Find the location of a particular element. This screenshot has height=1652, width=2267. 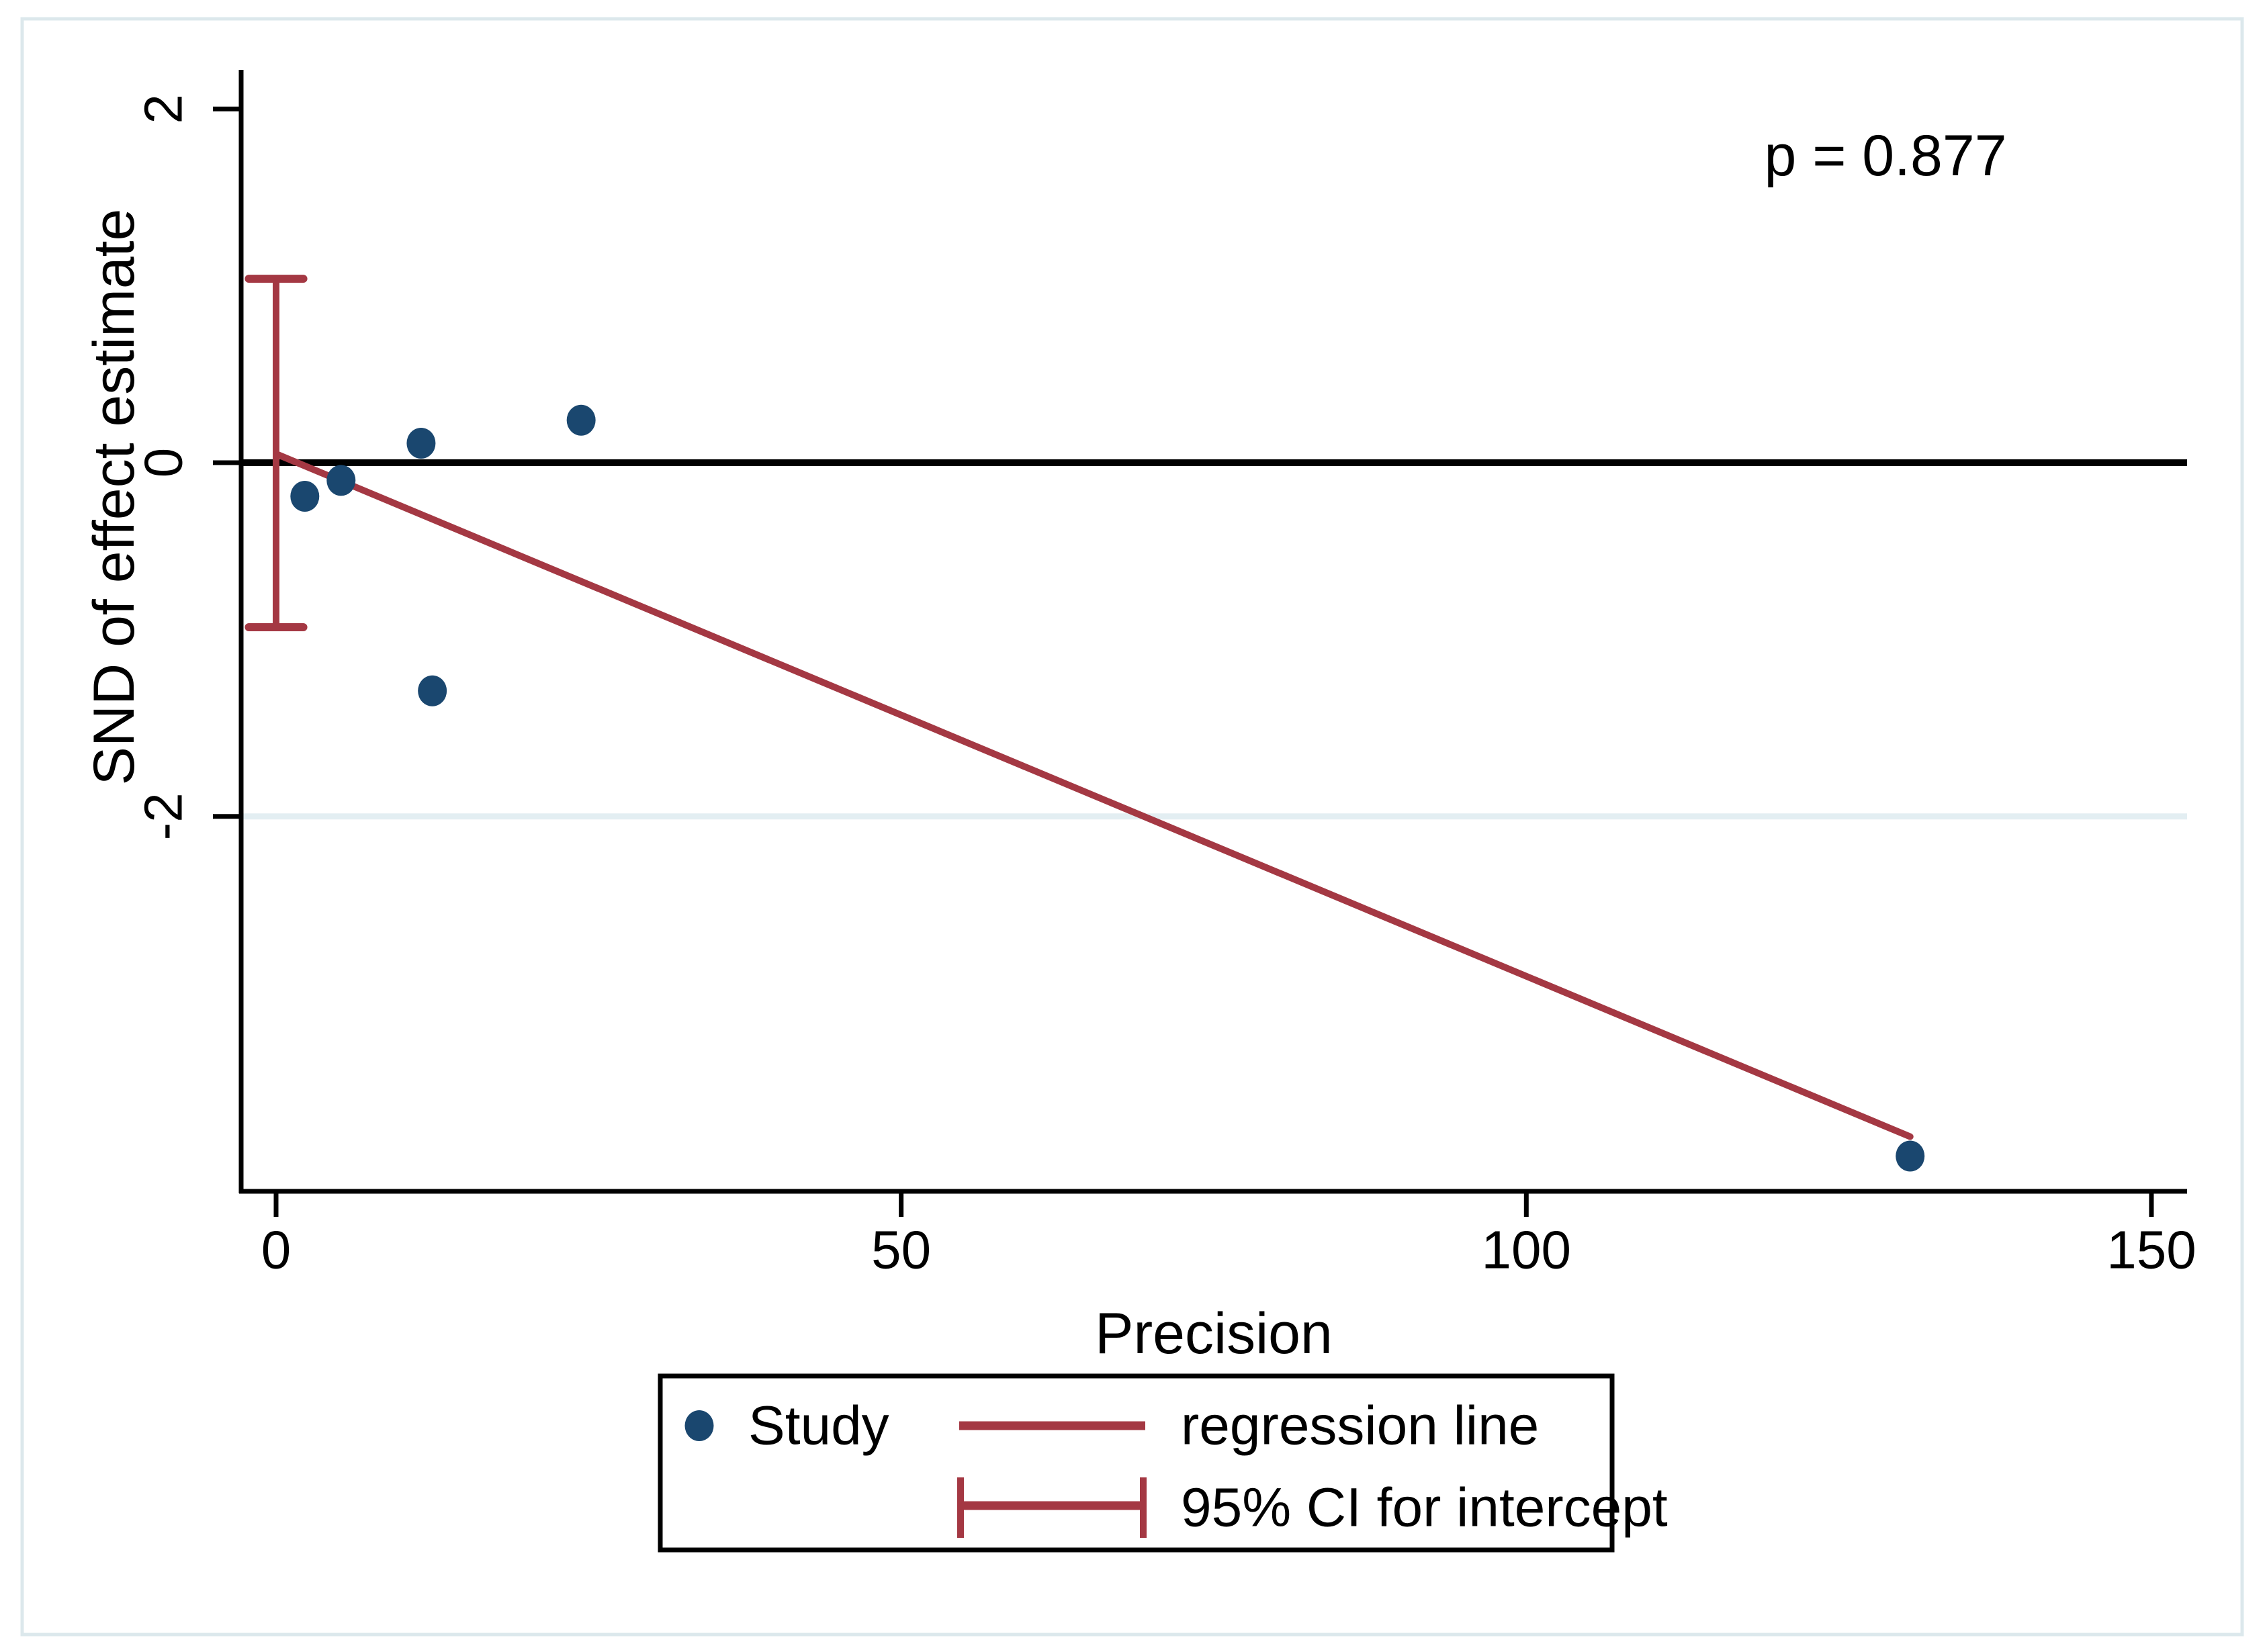

legend-box is located at coordinates (1136, 1463).